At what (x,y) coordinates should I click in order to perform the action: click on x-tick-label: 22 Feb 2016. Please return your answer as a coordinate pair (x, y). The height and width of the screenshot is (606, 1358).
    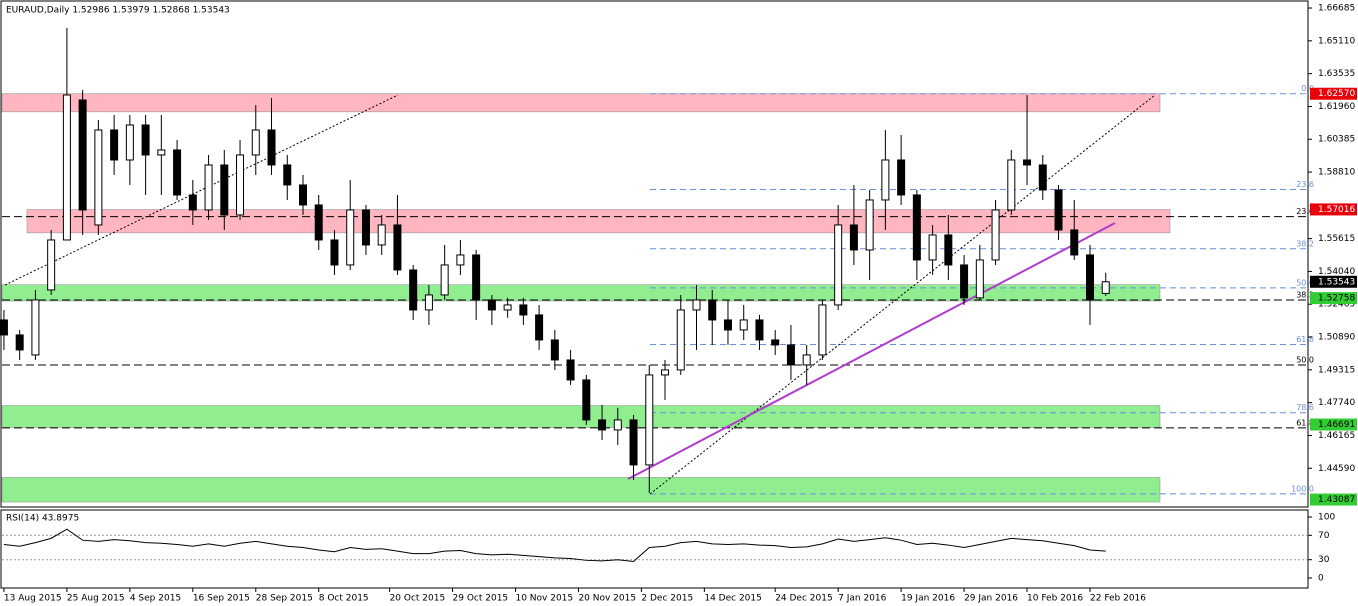
    Looking at the image, I should click on (1118, 599).